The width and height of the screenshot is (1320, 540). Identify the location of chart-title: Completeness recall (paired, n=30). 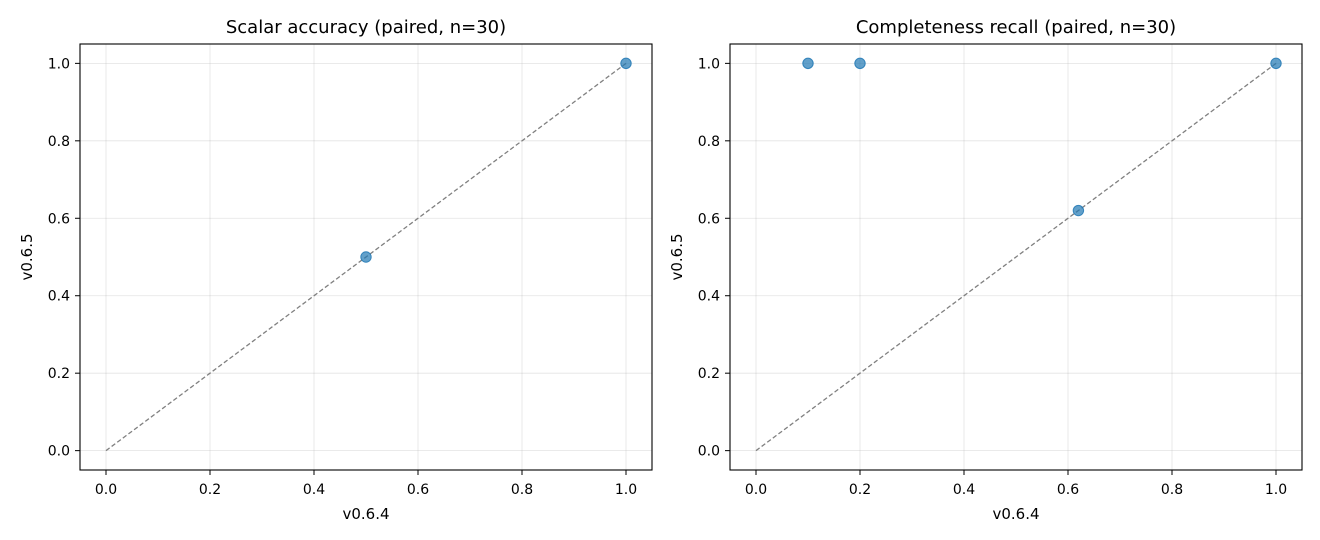
(1016, 27).